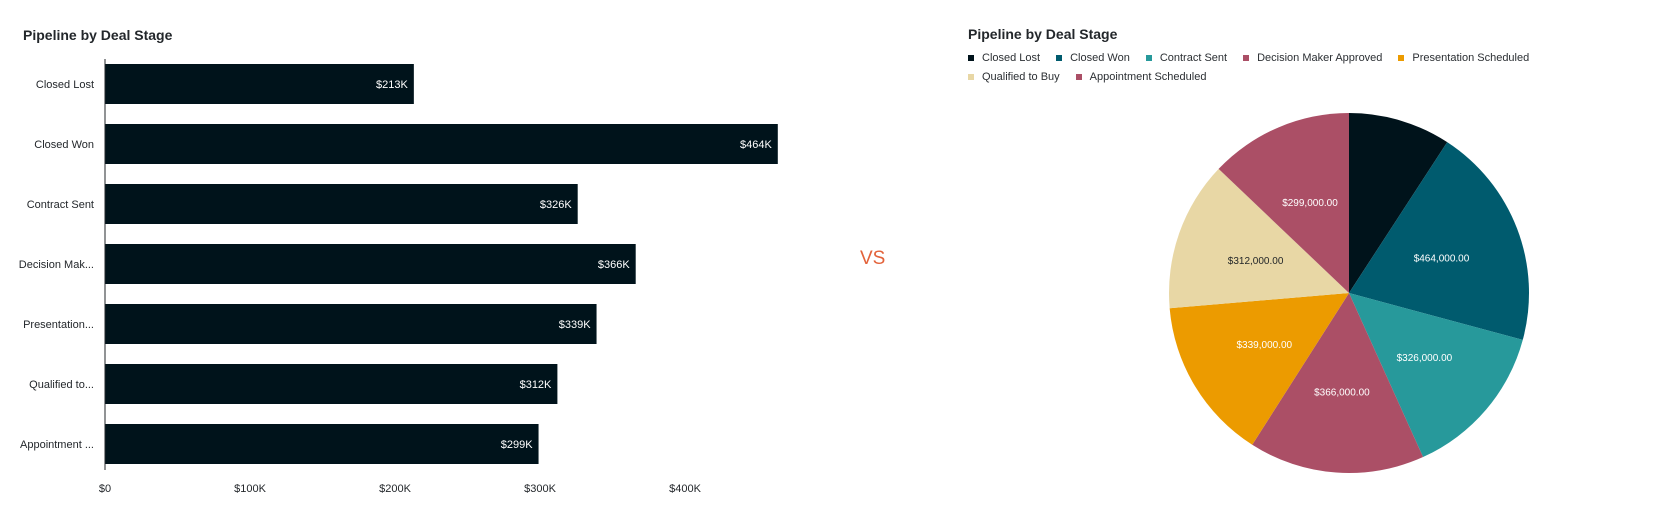 The image size is (1680, 514). I want to click on legend-item: Appointment Scheduled, so click(1141, 76).